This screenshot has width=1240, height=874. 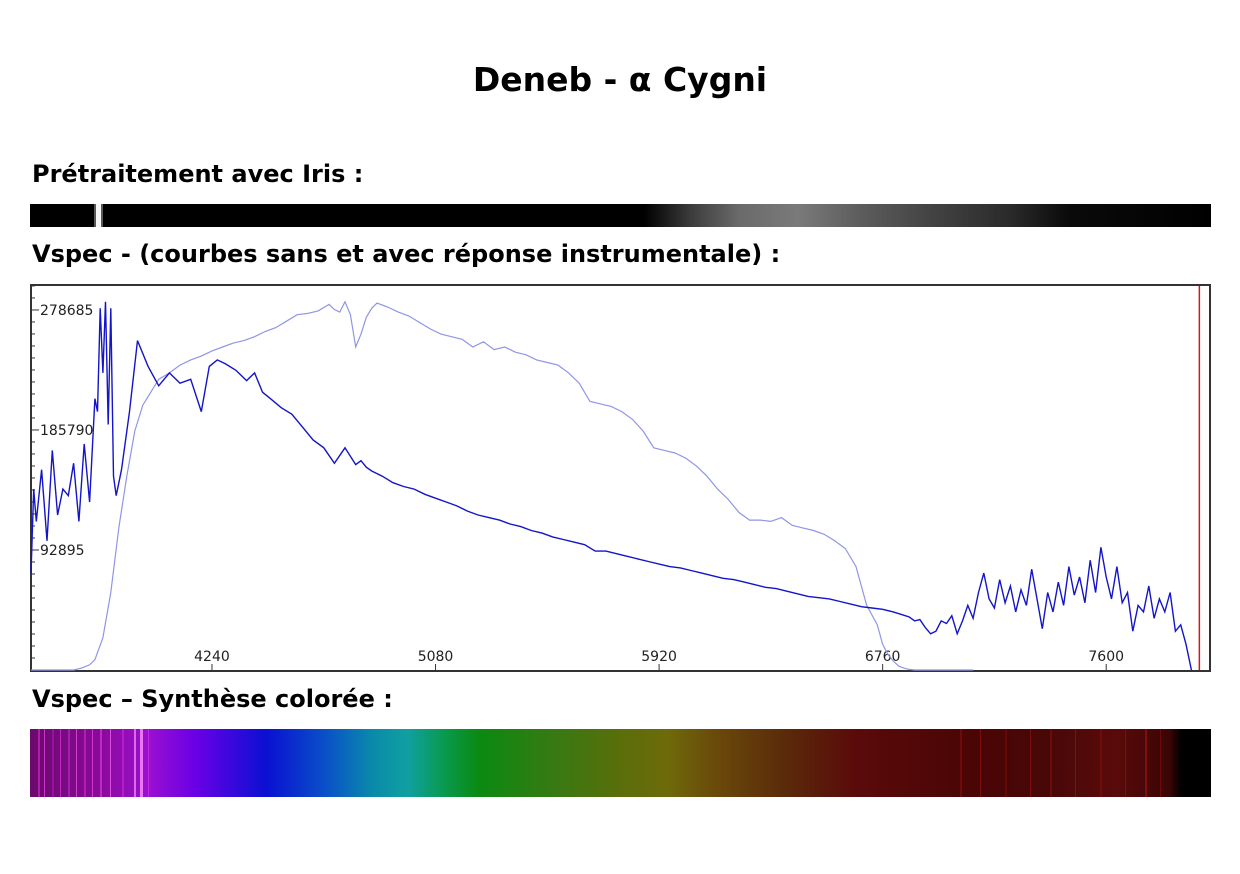 I want to click on y-tick-label: 278685, so click(x=66, y=311).